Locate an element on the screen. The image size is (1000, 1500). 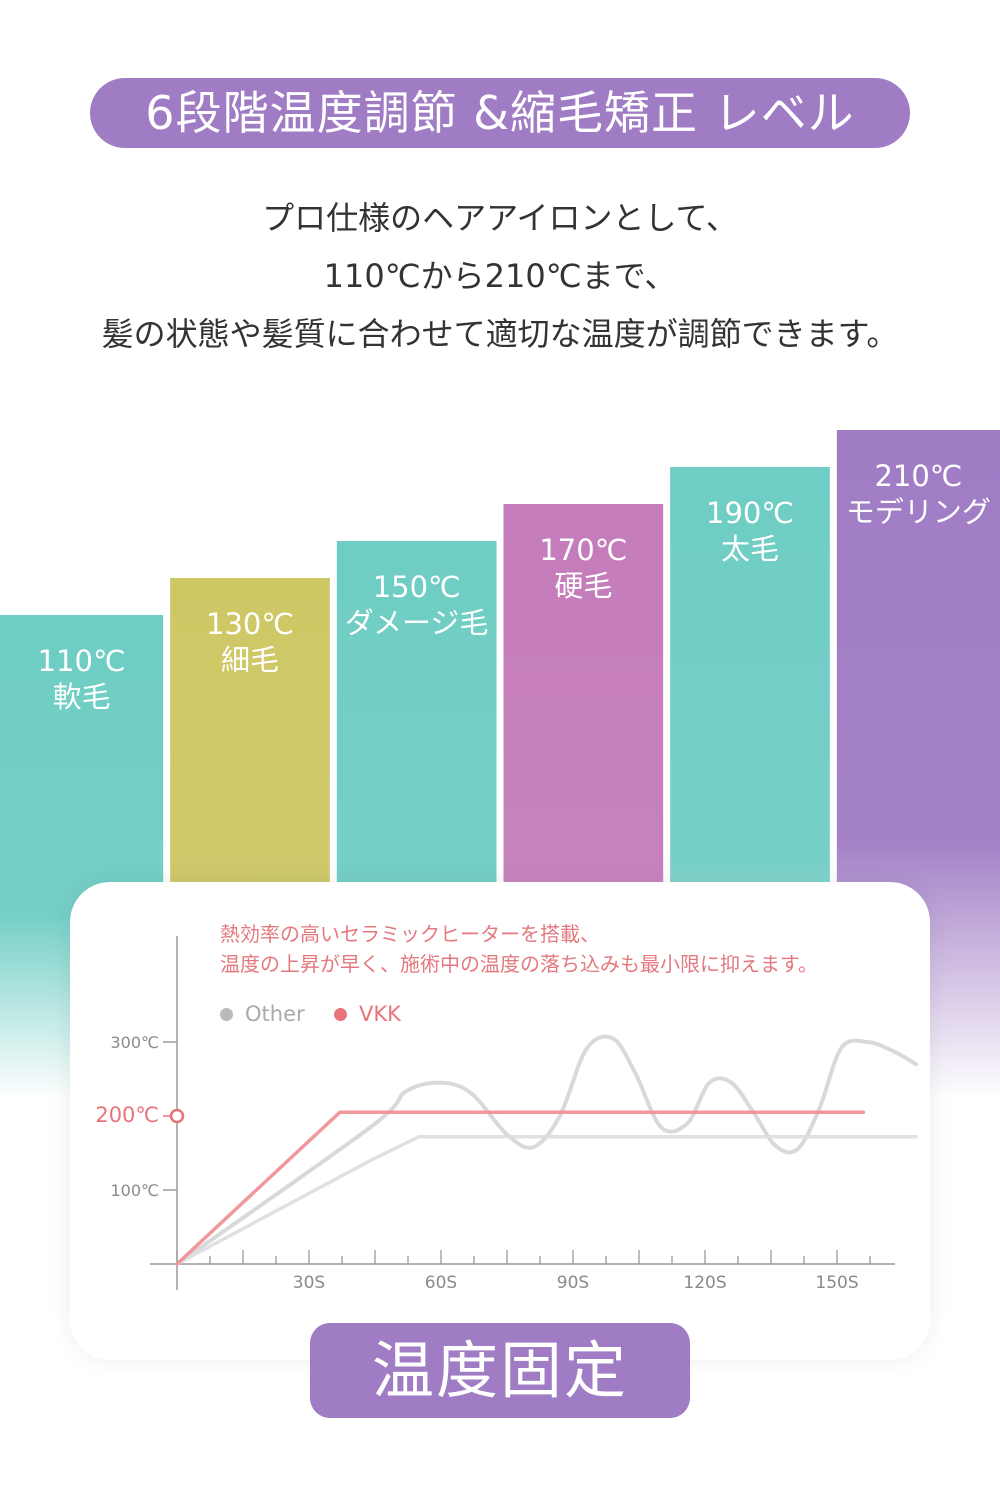
level-hair-label-6: モデリング is located at coordinates (918, 512).